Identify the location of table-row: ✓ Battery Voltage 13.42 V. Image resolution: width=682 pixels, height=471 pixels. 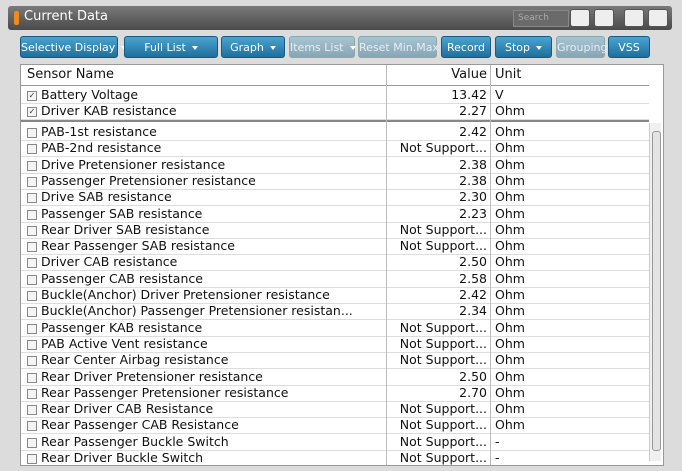
(335, 95).